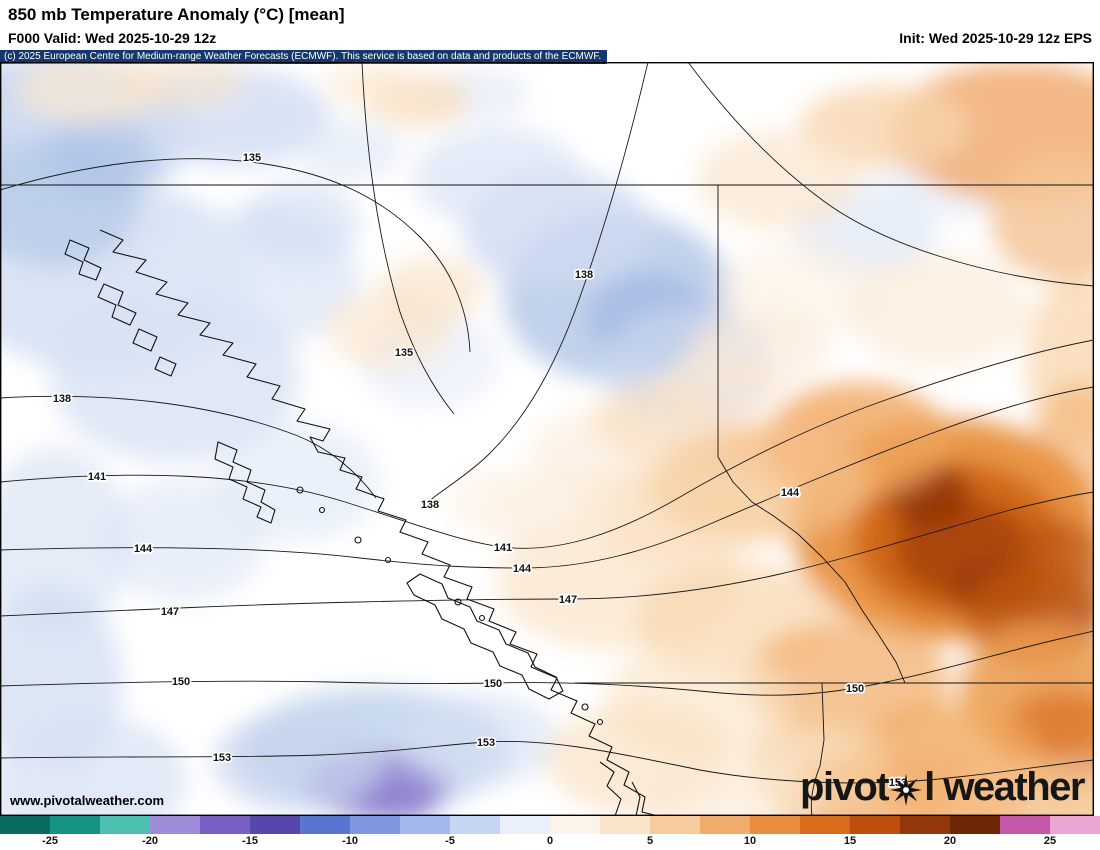 This screenshot has height=850, width=1100. What do you see at coordinates (1050, 841) in the screenshot?
I see `colorbar-tick-label: 25` at bounding box center [1050, 841].